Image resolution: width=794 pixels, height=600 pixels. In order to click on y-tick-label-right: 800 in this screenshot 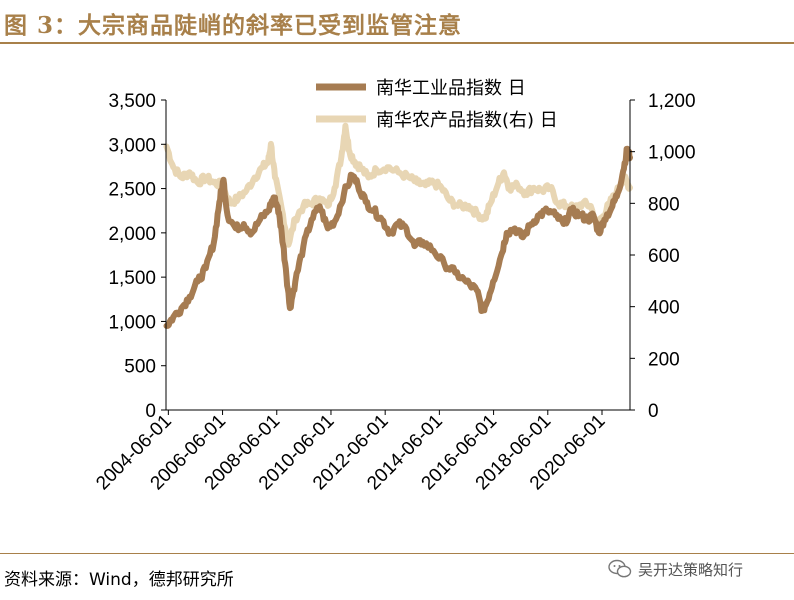, I will do `click(664, 204)`.